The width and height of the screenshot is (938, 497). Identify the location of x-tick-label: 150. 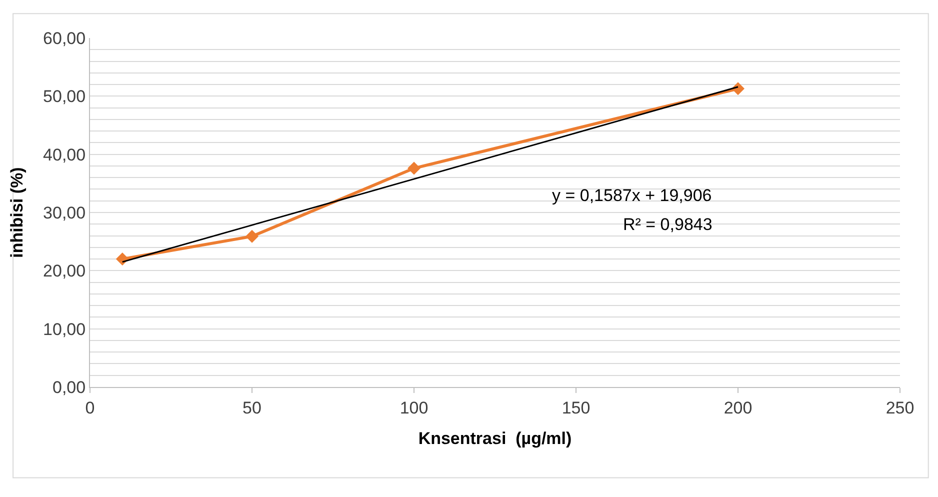
(576, 408).